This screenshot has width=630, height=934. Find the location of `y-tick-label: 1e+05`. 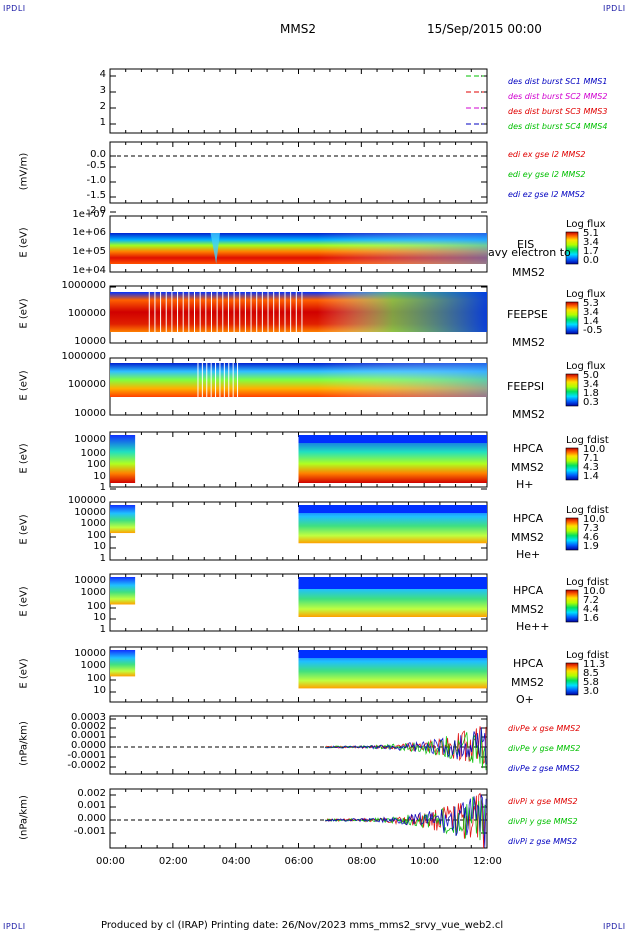

y-tick-label: 1e+05 is located at coordinates (89, 251).